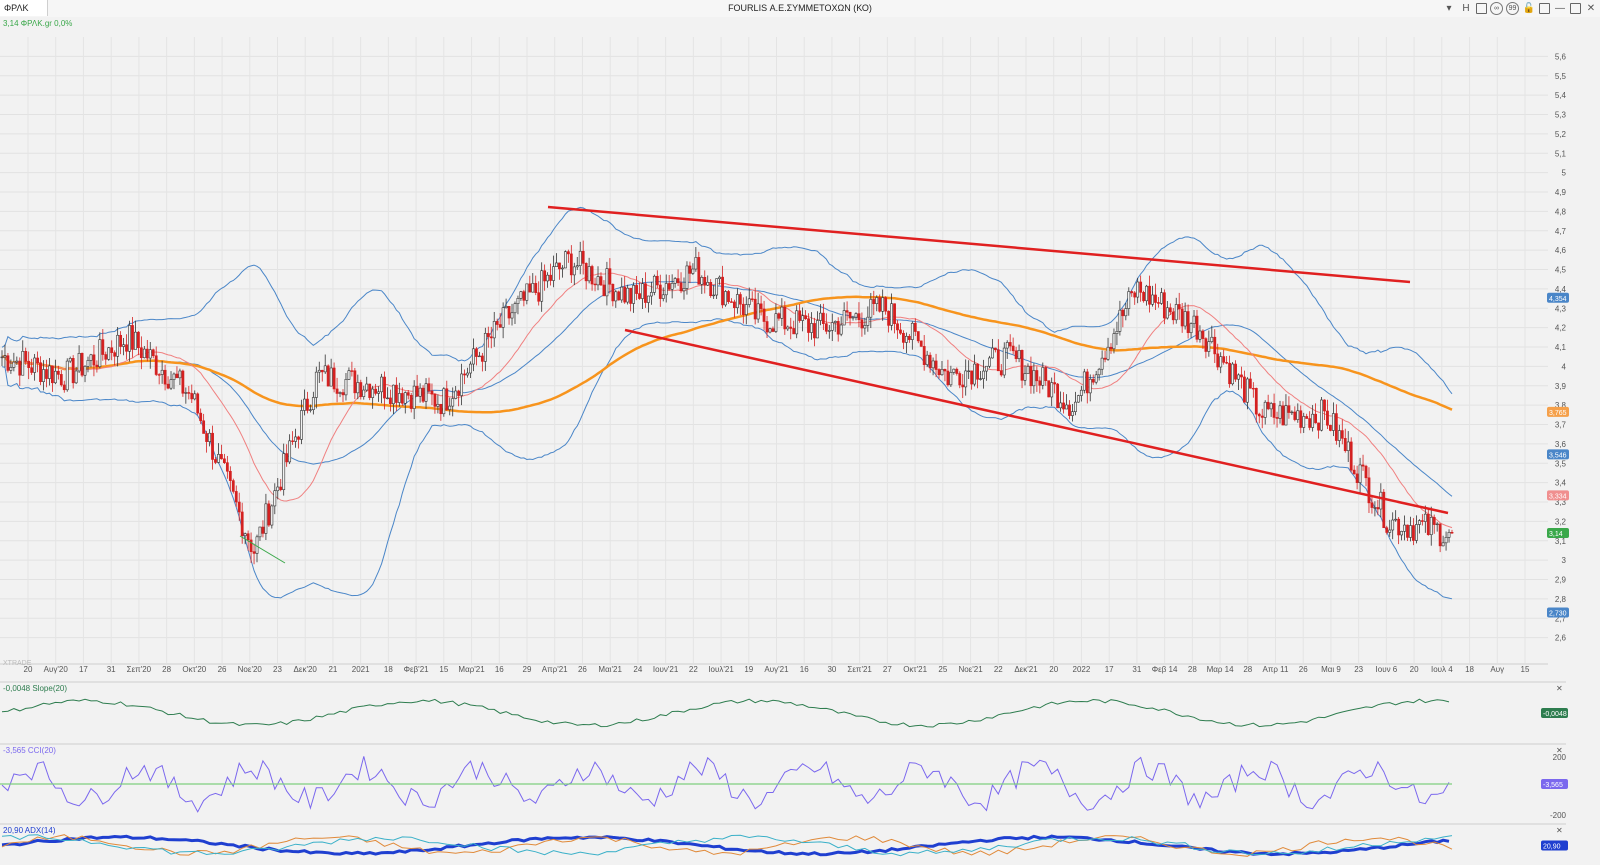 The width and height of the screenshot is (1600, 865). What do you see at coordinates (1560, 8) in the screenshot?
I see `minimize-icon: —` at bounding box center [1560, 8].